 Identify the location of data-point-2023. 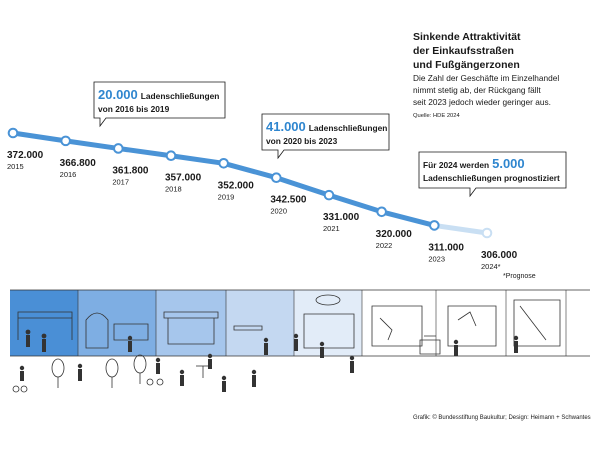
(434, 225).